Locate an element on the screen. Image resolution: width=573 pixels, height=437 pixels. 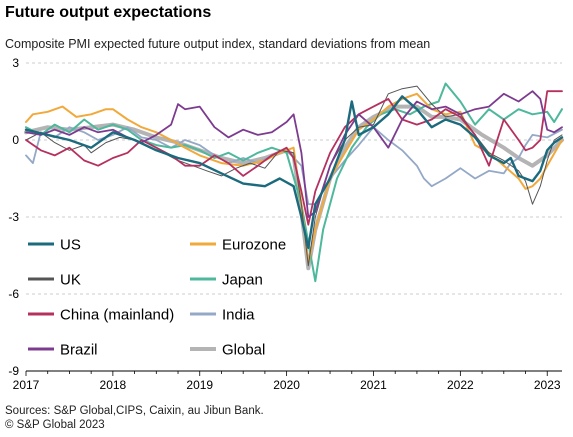
legend-label: Japan is located at coordinates (242, 280).